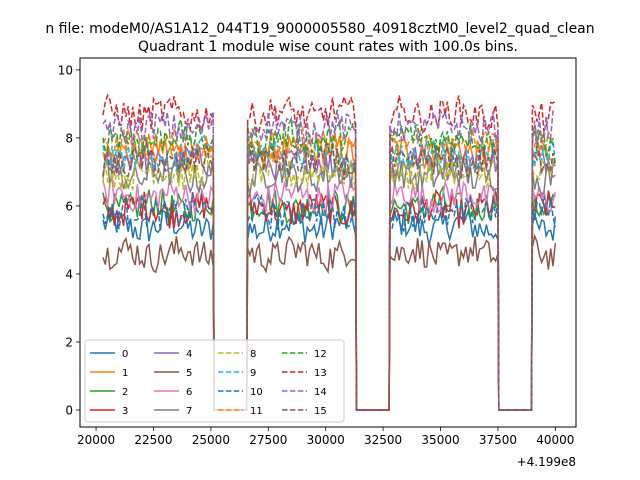  What do you see at coordinates (555, 440) in the screenshot?
I see `x-tick-label: 40000` at bounding box center [555, 440].